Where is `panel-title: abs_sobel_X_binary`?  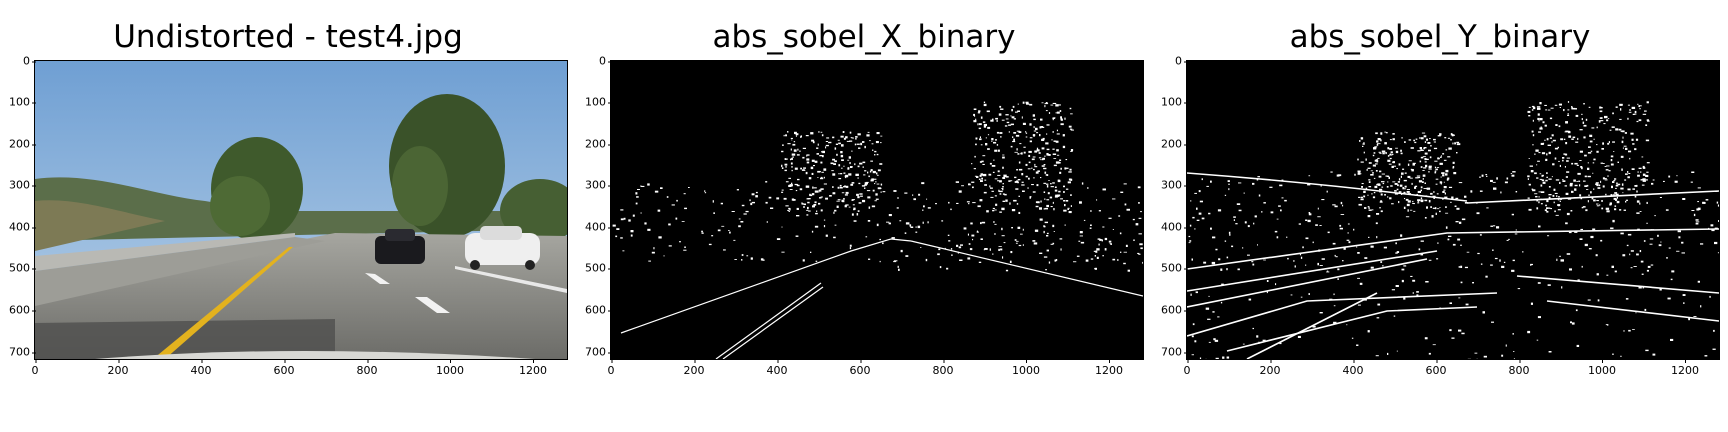 panel-title: abs_sobel_X_binary is located at coordinates (864, 37).